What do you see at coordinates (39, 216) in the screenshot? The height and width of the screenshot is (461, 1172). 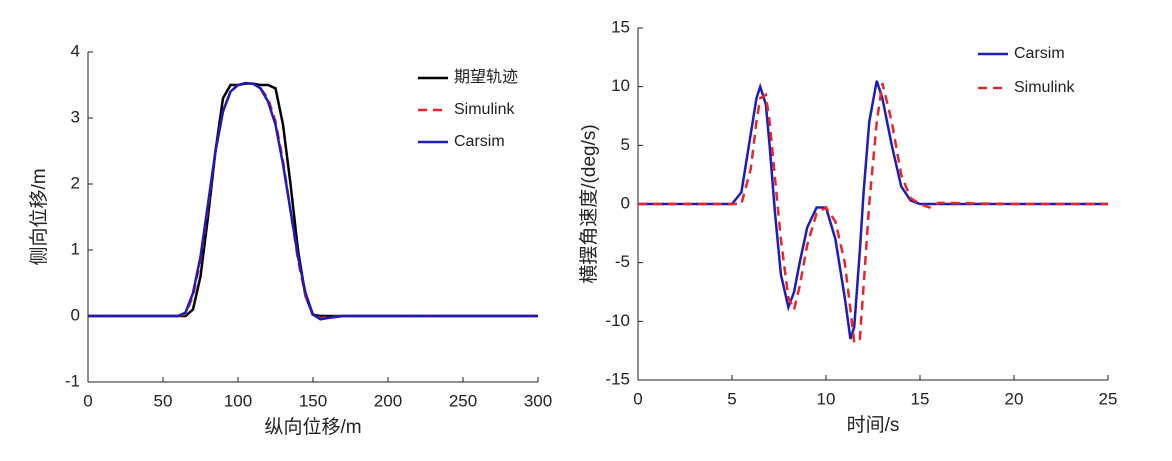 I see `y-axis-label: 侧向位移/m` at bounding box center [39, 216].